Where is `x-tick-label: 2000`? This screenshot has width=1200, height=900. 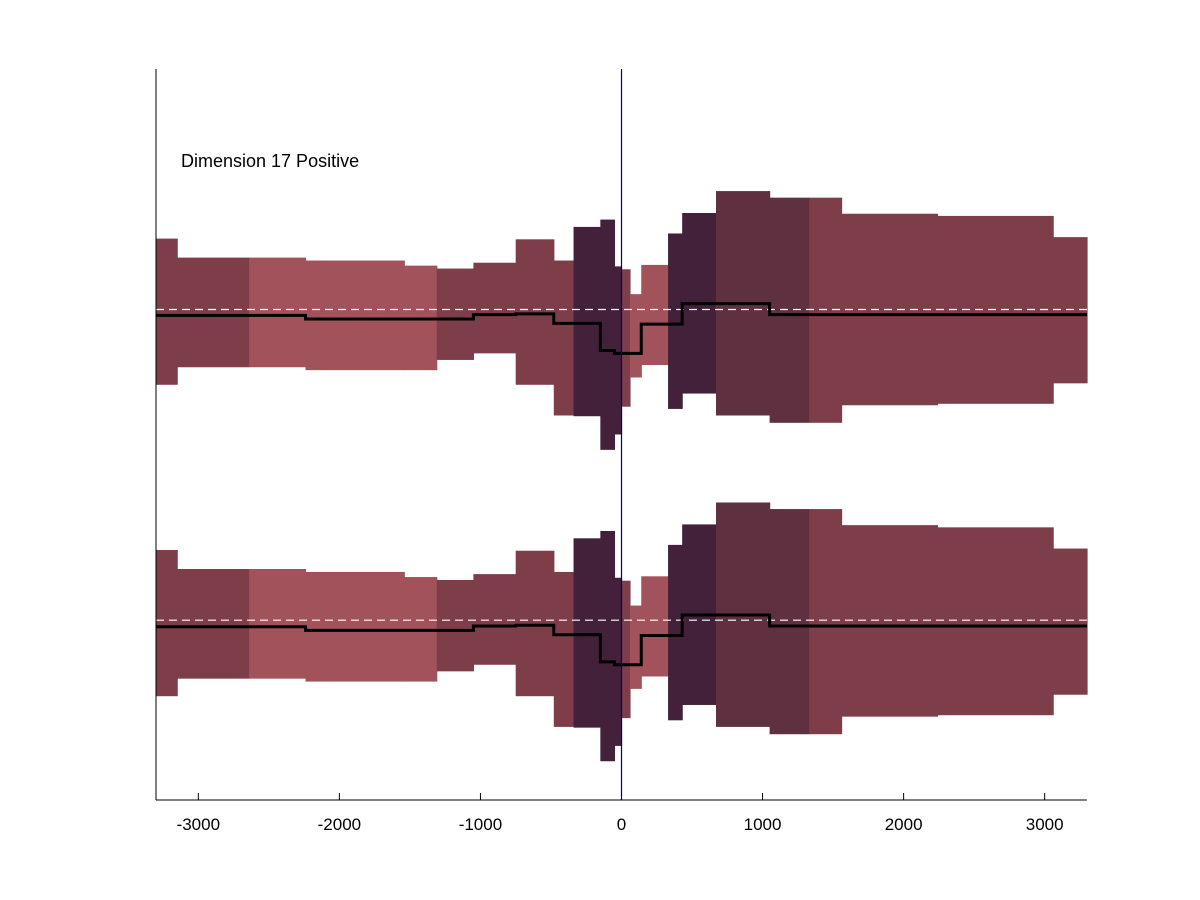
x-tick-label: 2000 is located at coordinates (904, 824).